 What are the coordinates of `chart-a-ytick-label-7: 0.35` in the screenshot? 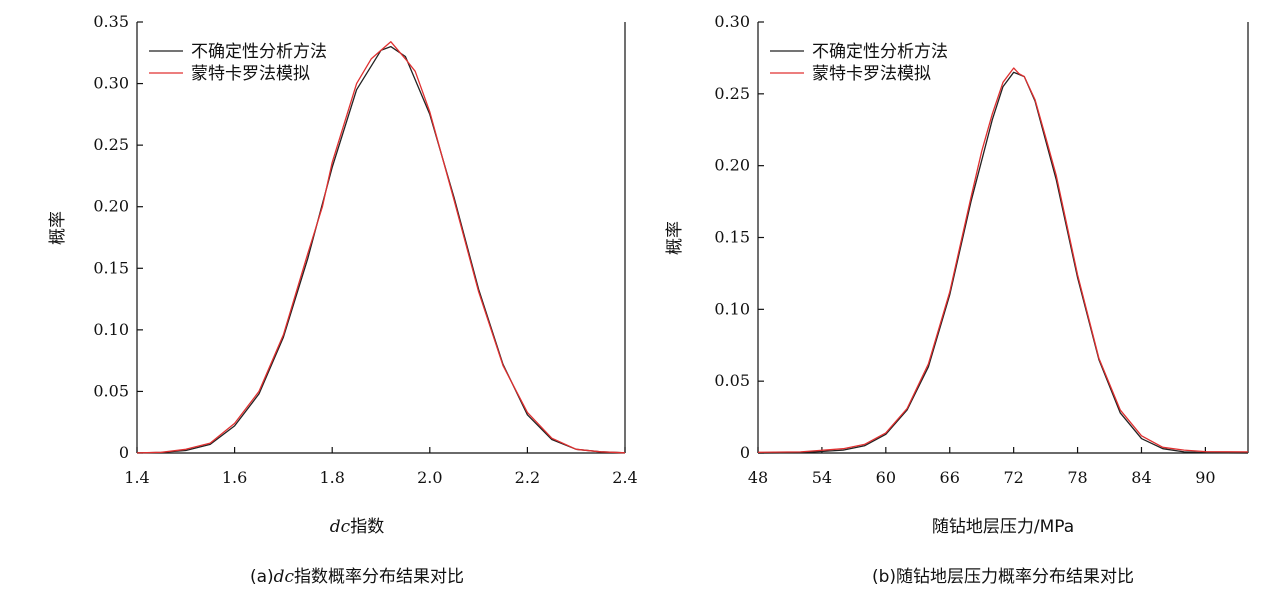 It's located at (111, 21).